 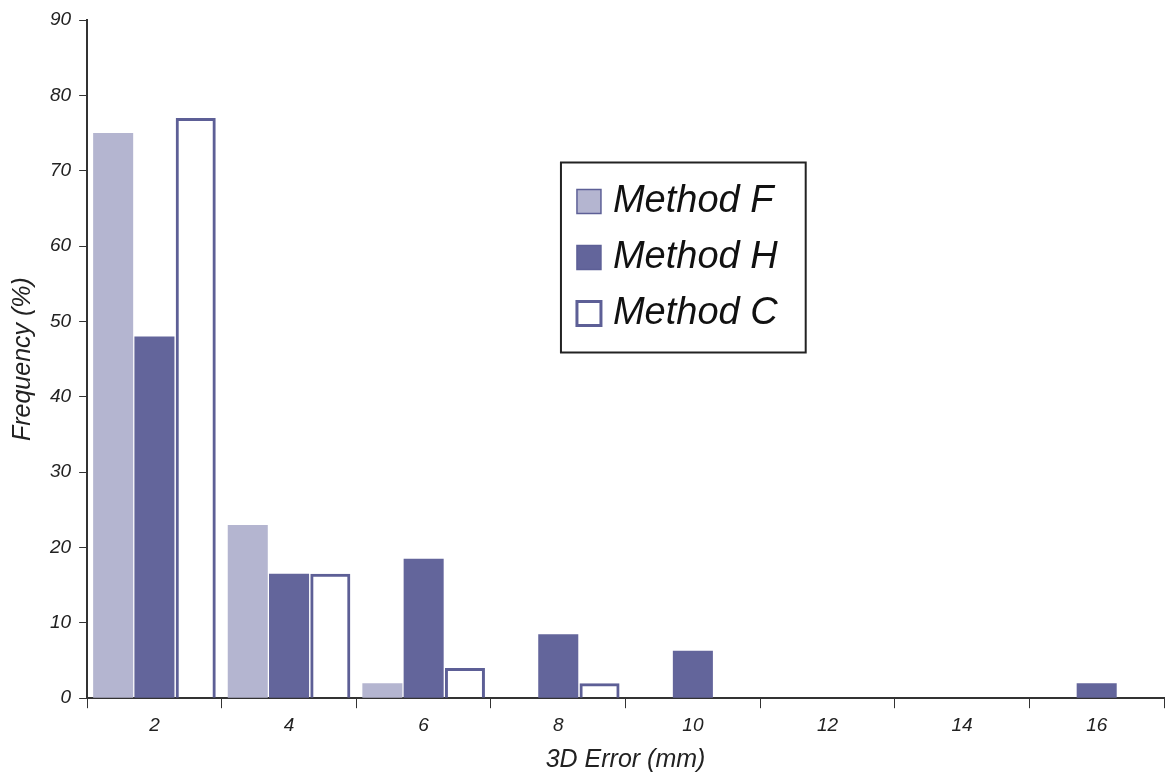 I want to click on legend-label: Method C, so click(x=695, y=311).